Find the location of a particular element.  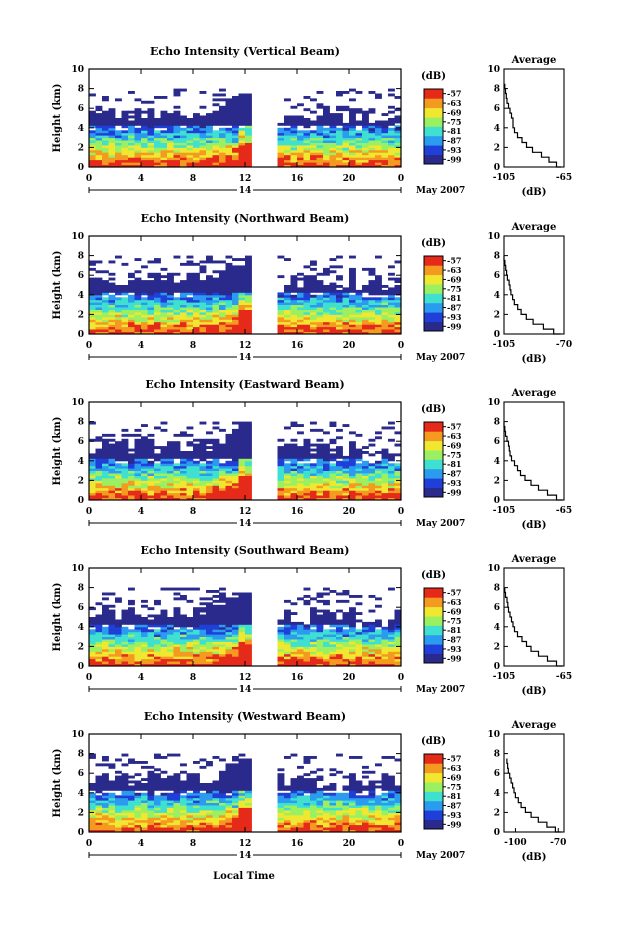

profile-y-tick-label: 4 is located at coordinates (497, 296).